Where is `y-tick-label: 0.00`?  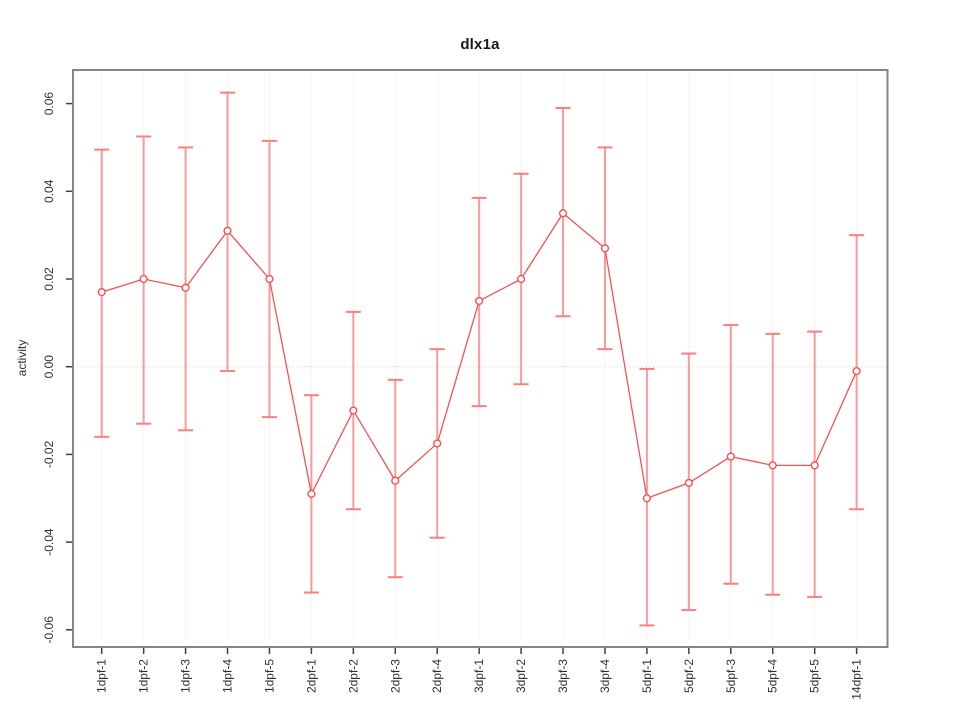 y-tick-label: 0.00 is located at coordinates (49, 367).